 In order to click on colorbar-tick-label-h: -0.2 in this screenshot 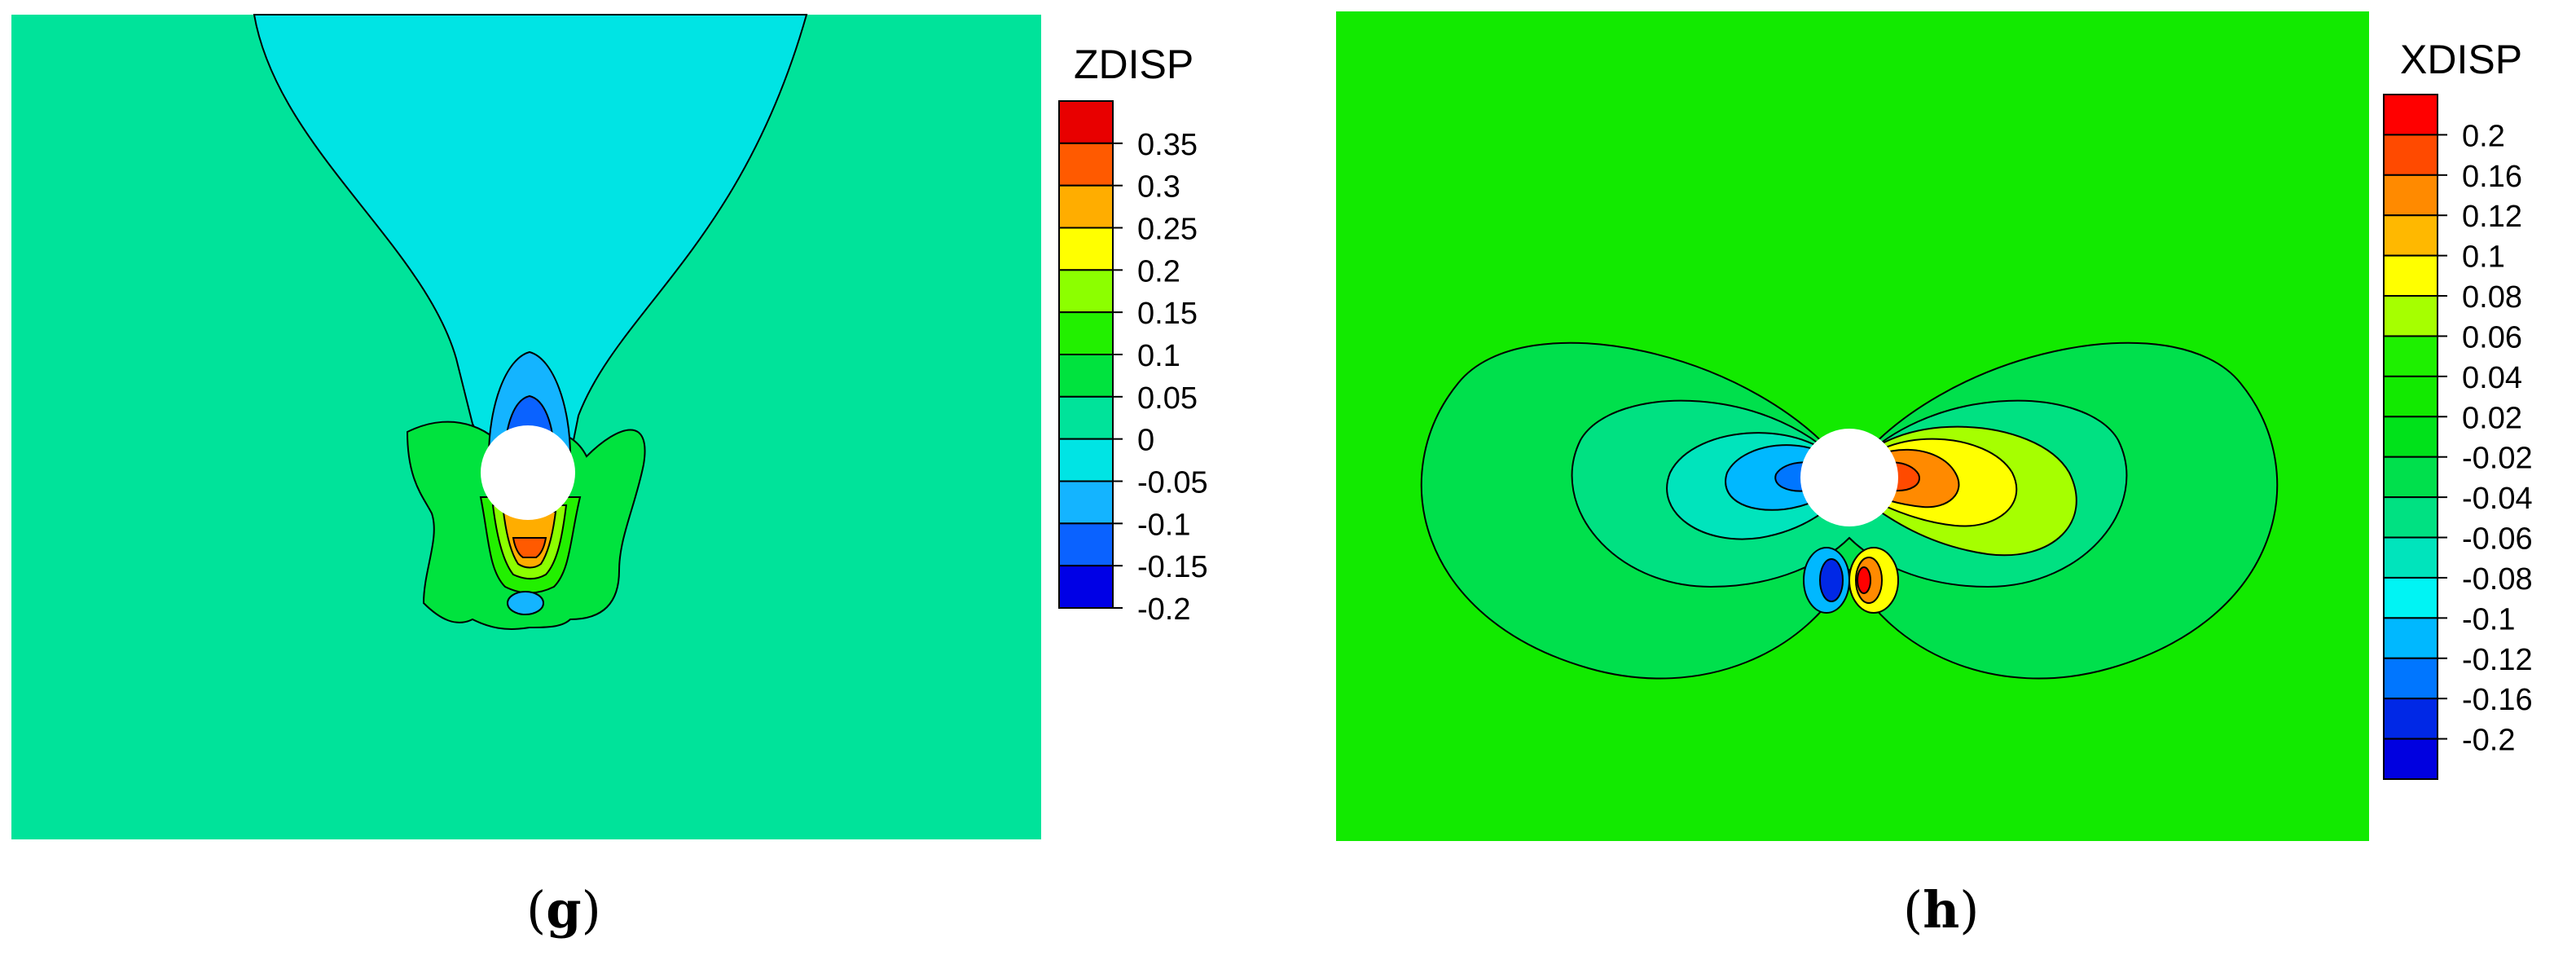, I will do `click(2488, 741)`.